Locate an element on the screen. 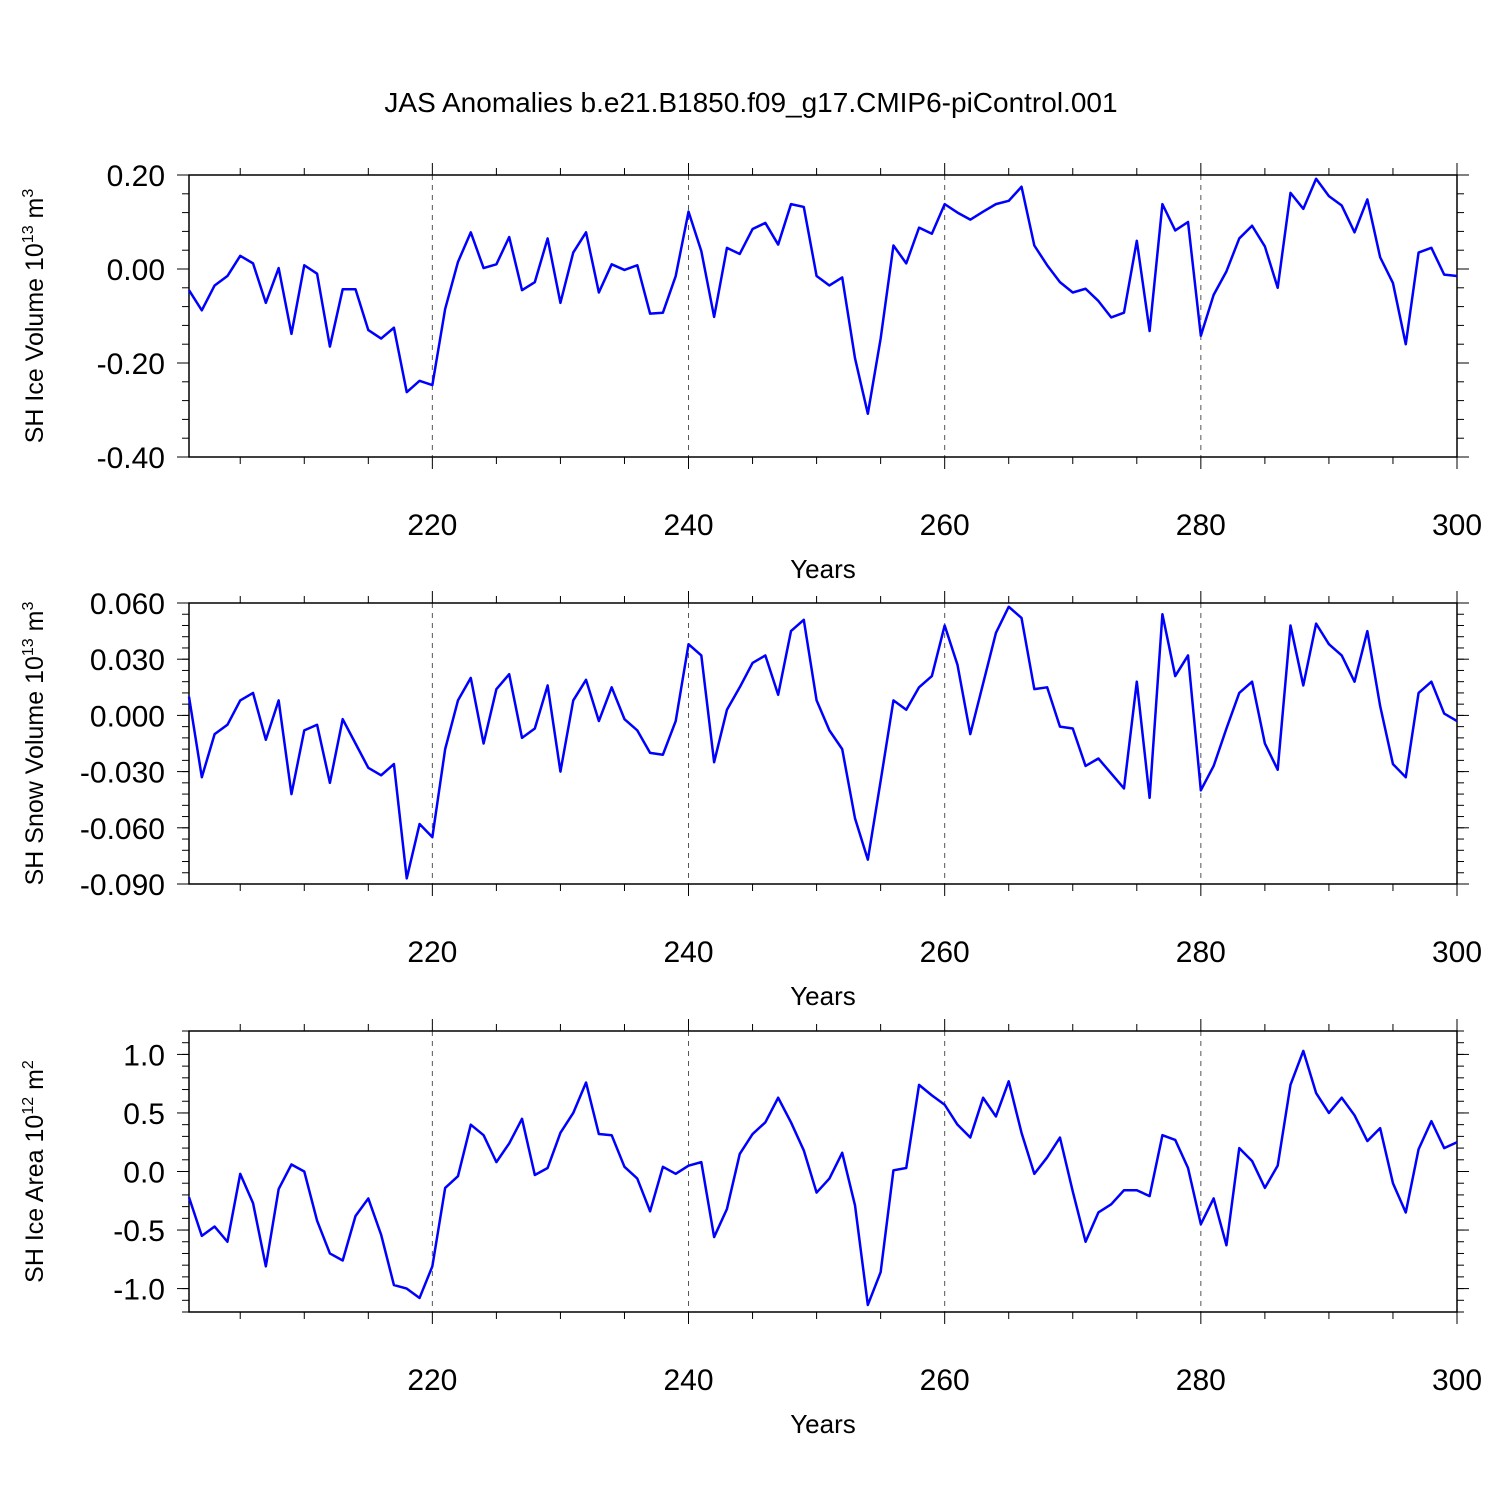 Image resolution: width=1500 pixels, height=1500 pixels. y-axis-label: SH Ice Area 1012 m2 is located at coordinates (34, 1171).